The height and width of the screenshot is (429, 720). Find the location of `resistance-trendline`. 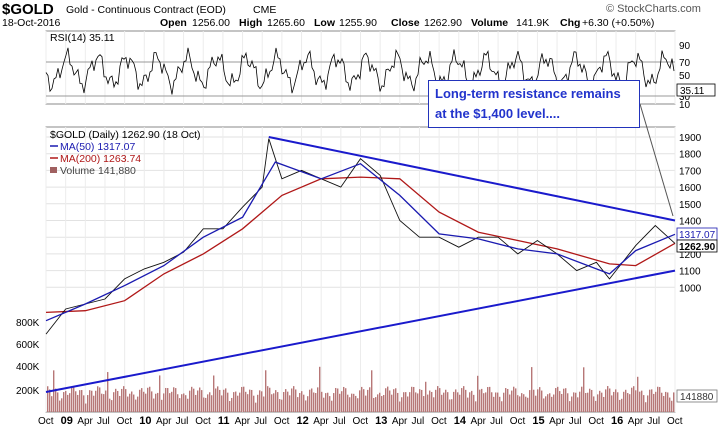

resistance-trendline is located at coordinates (472, 179).